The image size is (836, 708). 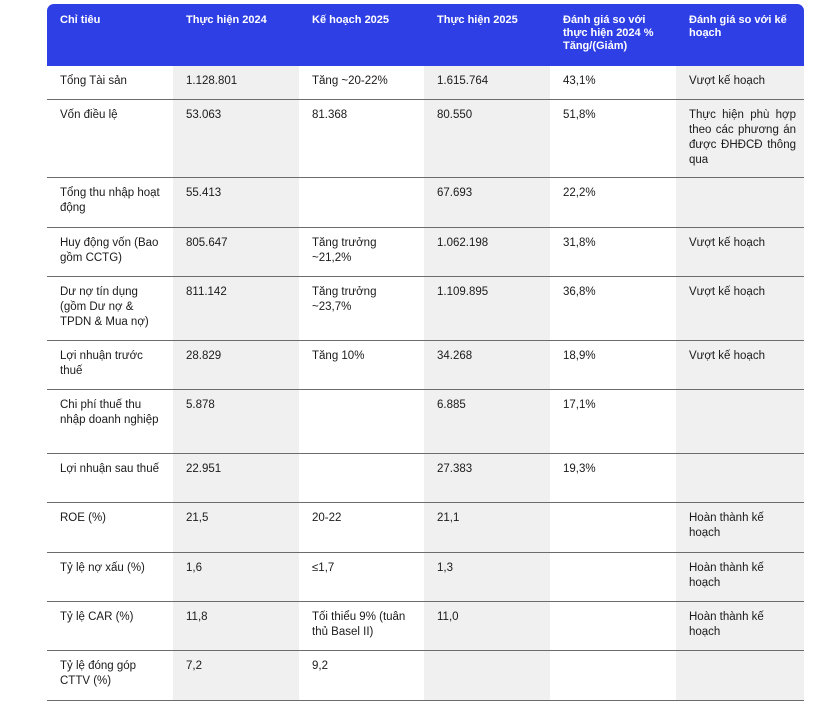 What do you see at coordinates (236, 82) in the screenshot?
I see `row-actual-2024: 1.128.801` at bounding box center [236, 82].